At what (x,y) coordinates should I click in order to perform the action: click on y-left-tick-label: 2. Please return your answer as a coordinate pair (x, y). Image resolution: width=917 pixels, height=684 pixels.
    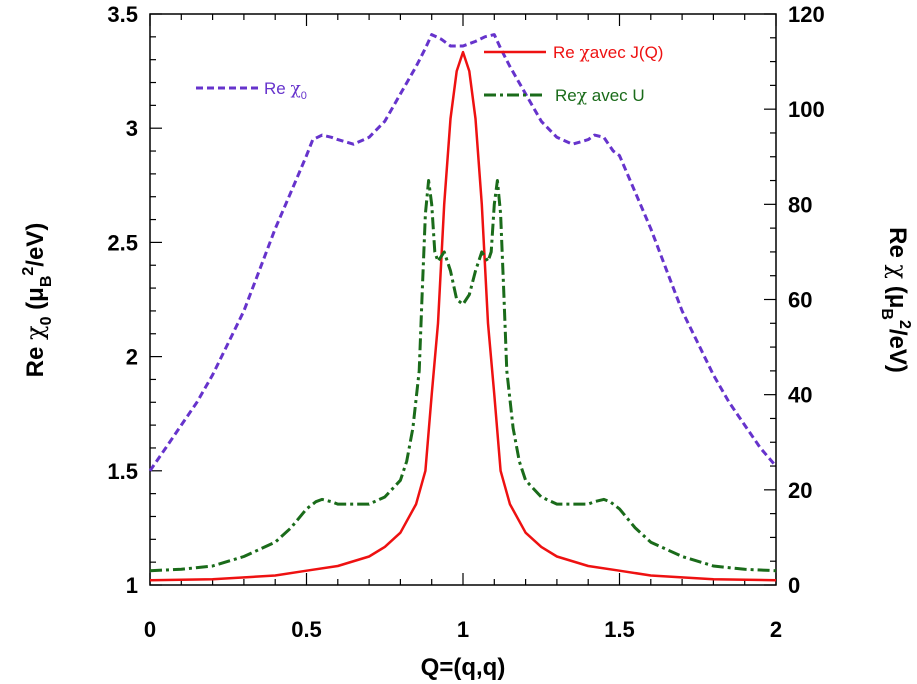
    Looking at the image, I should click on (132, 357).